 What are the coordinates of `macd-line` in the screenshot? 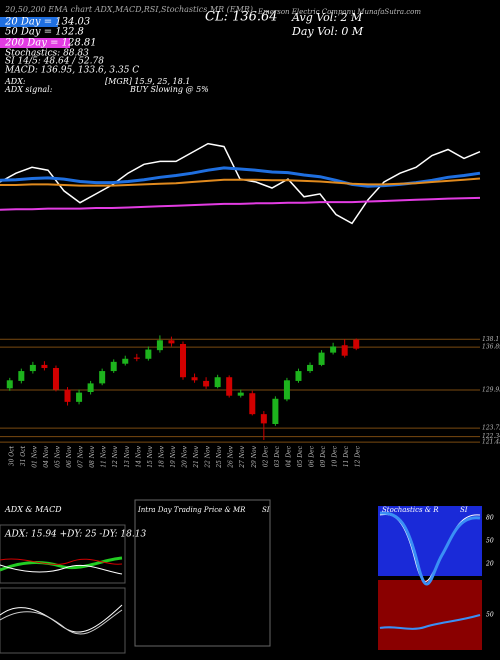 It's located at (61, 618).